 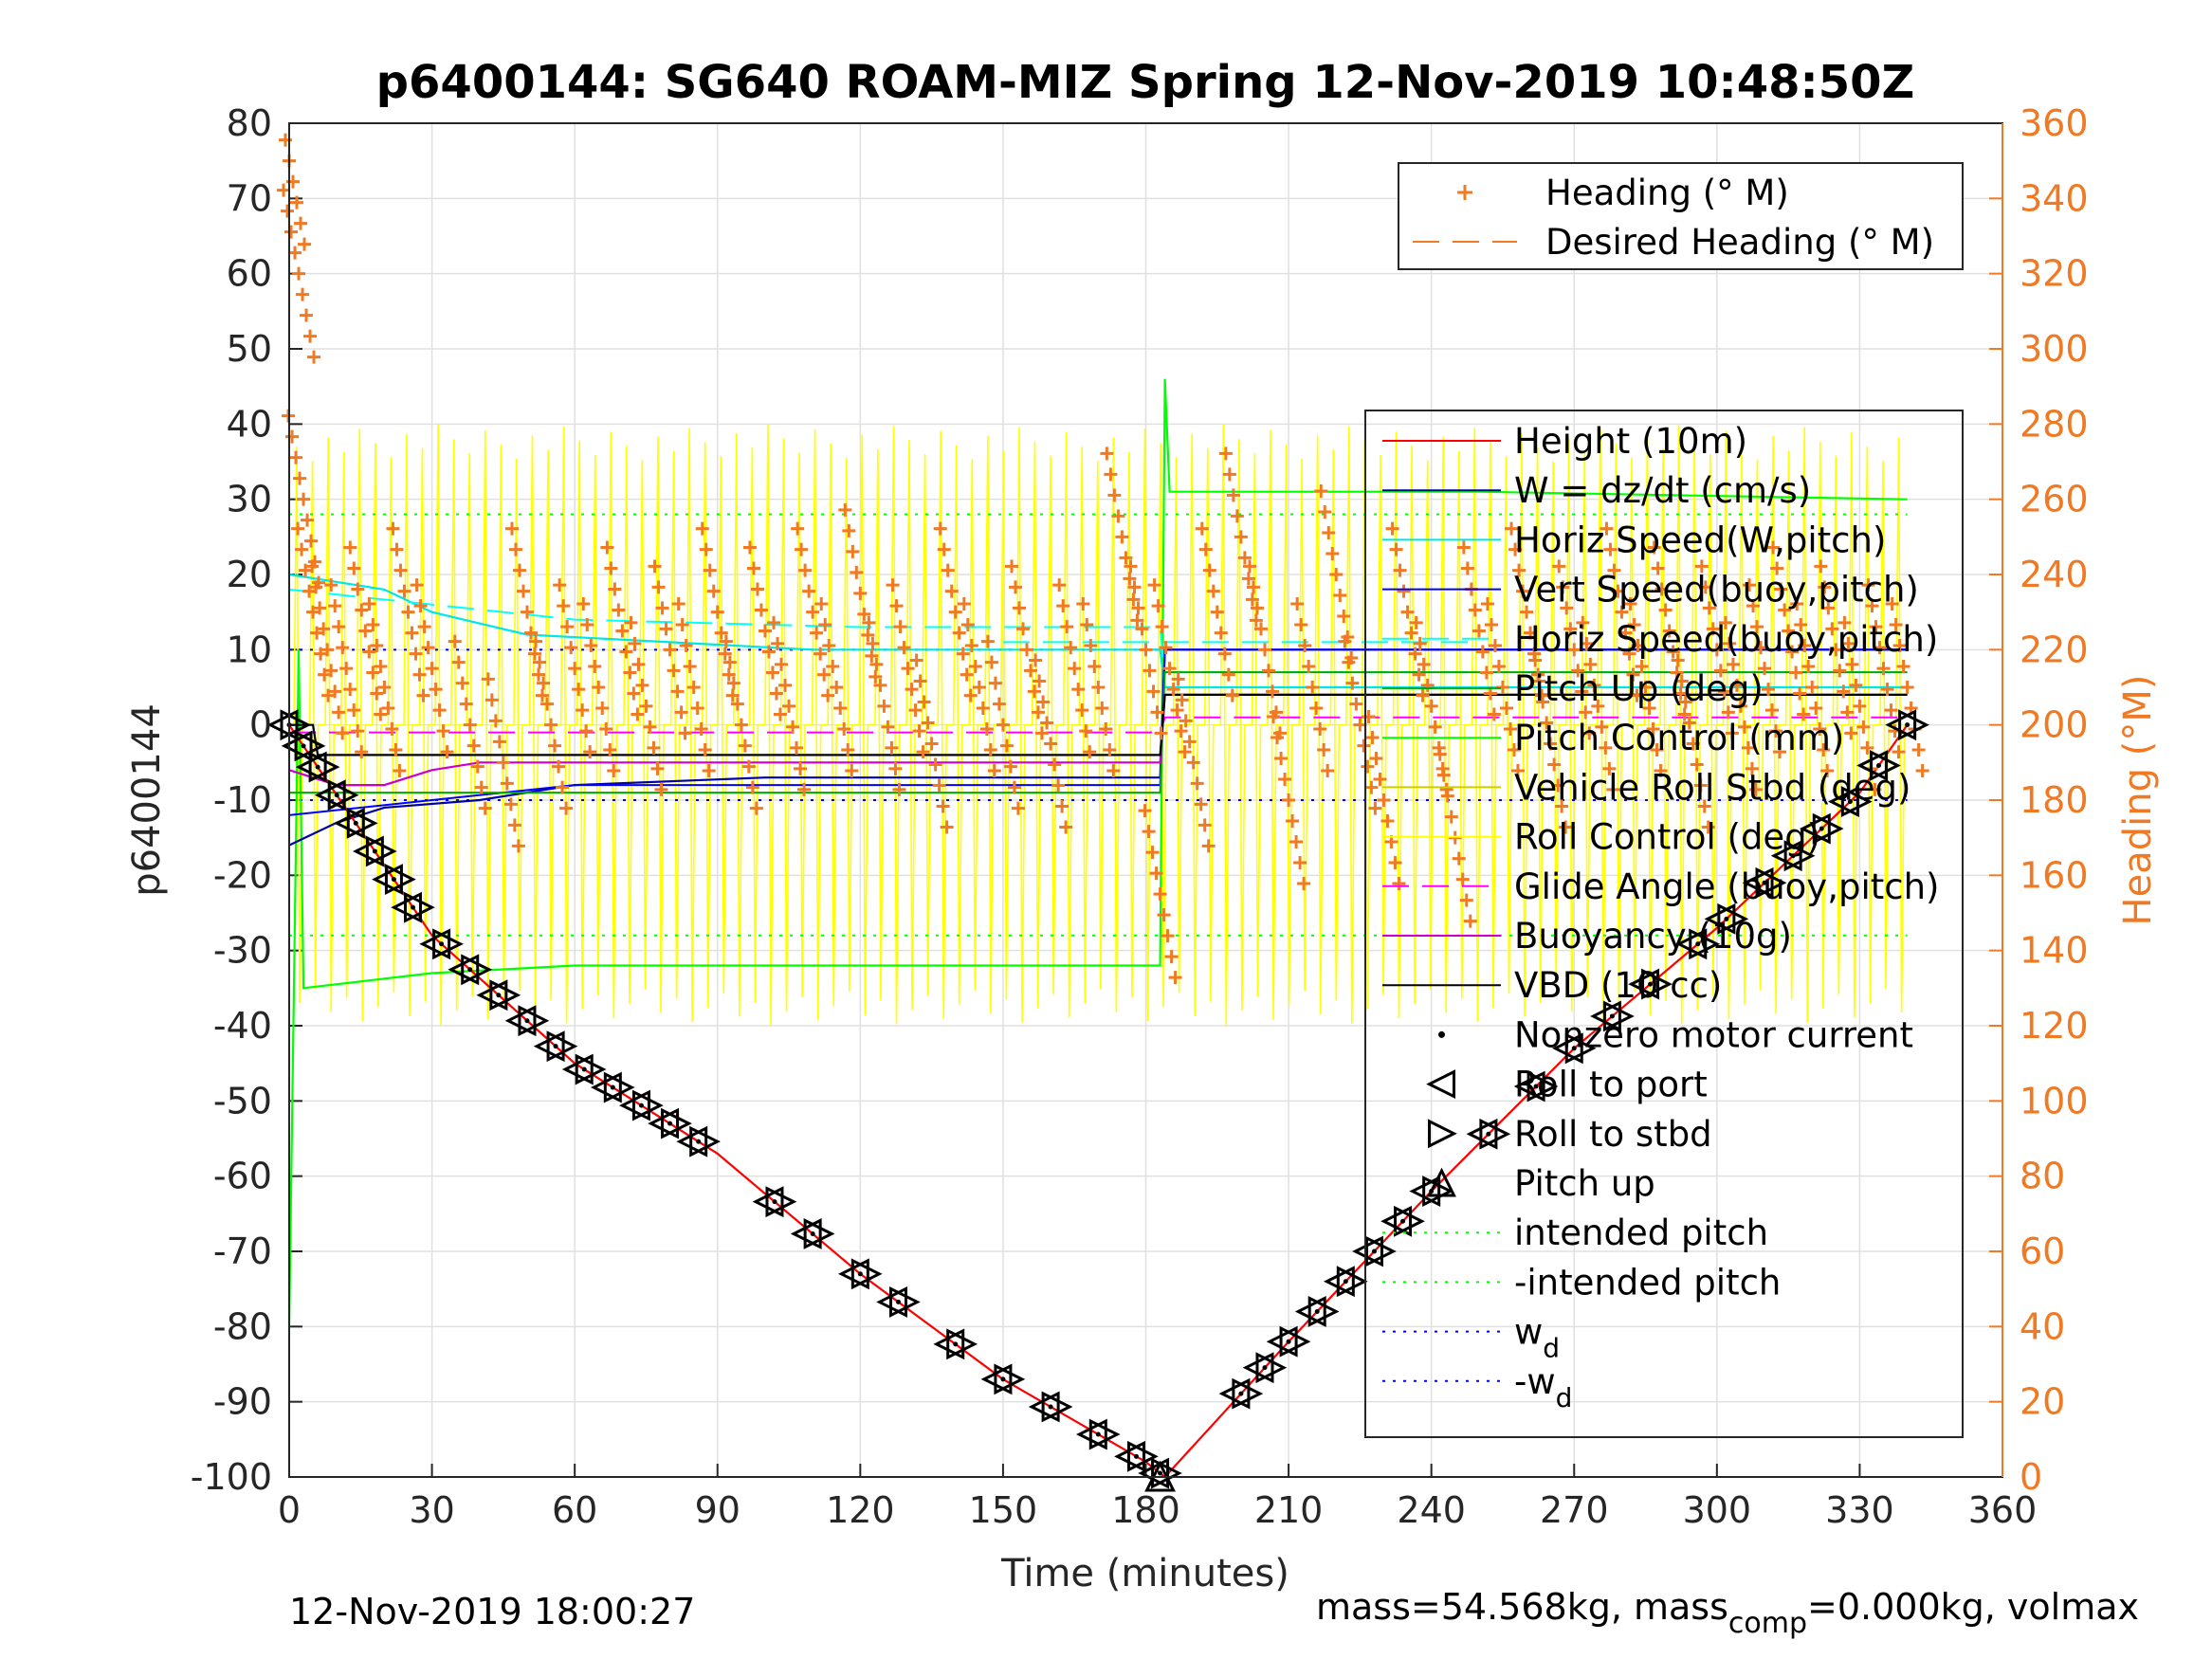 What do you see at coordinates (1584, 1183) in the screenshot?
I see `legend-label: Pitch up` at bounding box center [1584, 1183].